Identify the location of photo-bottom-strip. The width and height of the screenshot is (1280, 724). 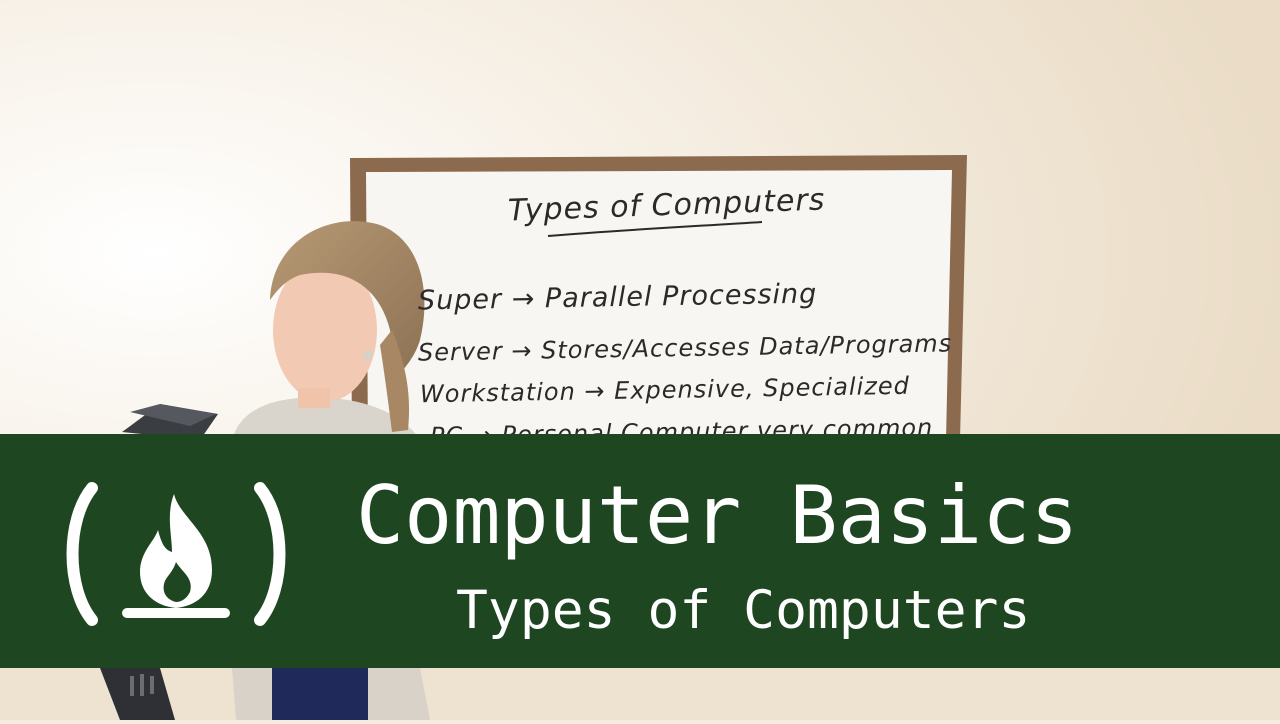
(640, 694).